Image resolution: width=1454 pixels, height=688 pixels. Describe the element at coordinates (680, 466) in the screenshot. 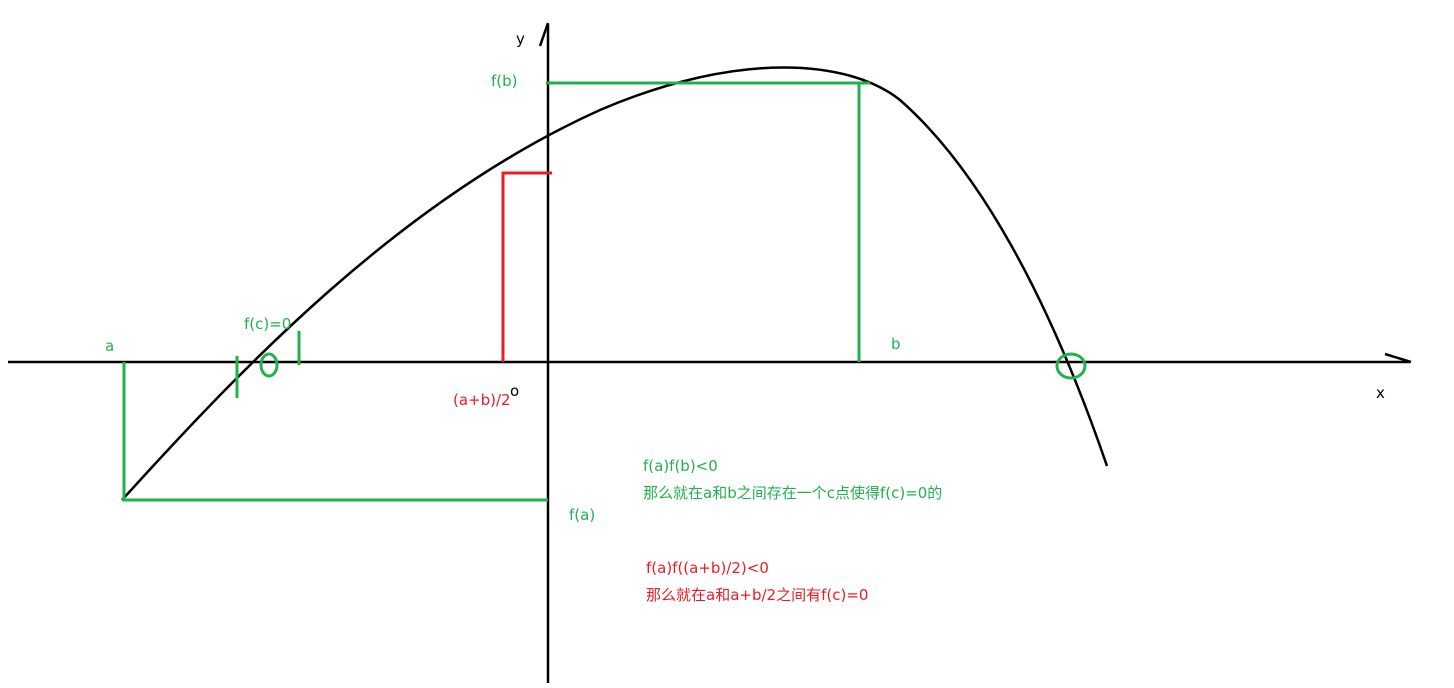

I see `note-green-line1: f(a)f(b)<0` at that location.